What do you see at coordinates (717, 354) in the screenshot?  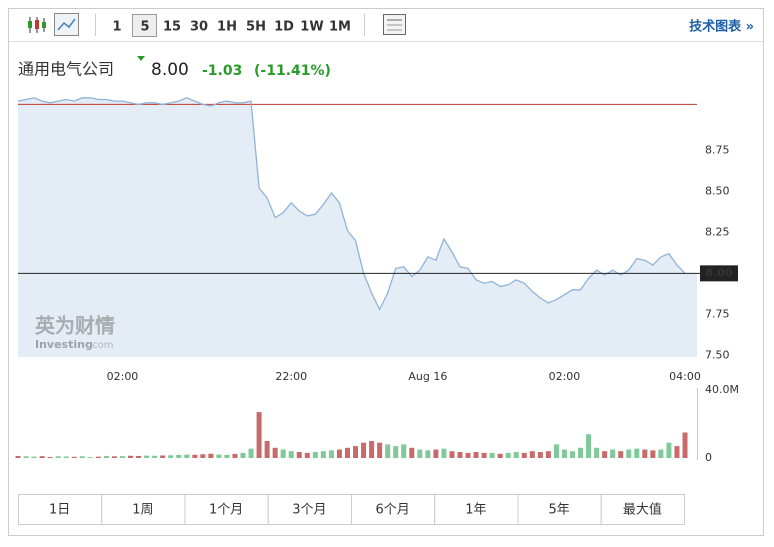 I see `y-tick-label: 7.50` at bounding box center [717, 354].